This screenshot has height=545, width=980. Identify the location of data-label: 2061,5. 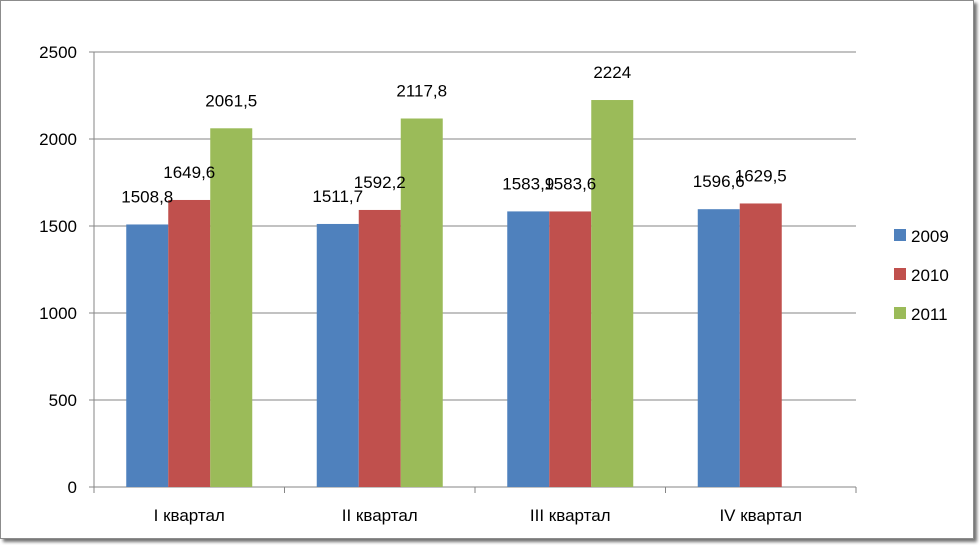
(231, 100).